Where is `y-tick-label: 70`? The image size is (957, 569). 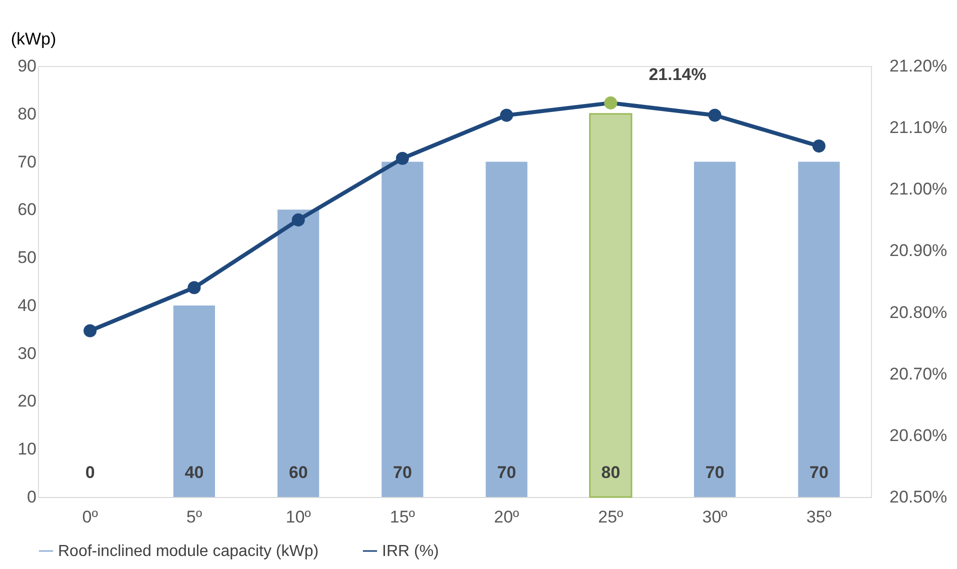
y-tick-label: 70 is located at coordinates (27, 162).